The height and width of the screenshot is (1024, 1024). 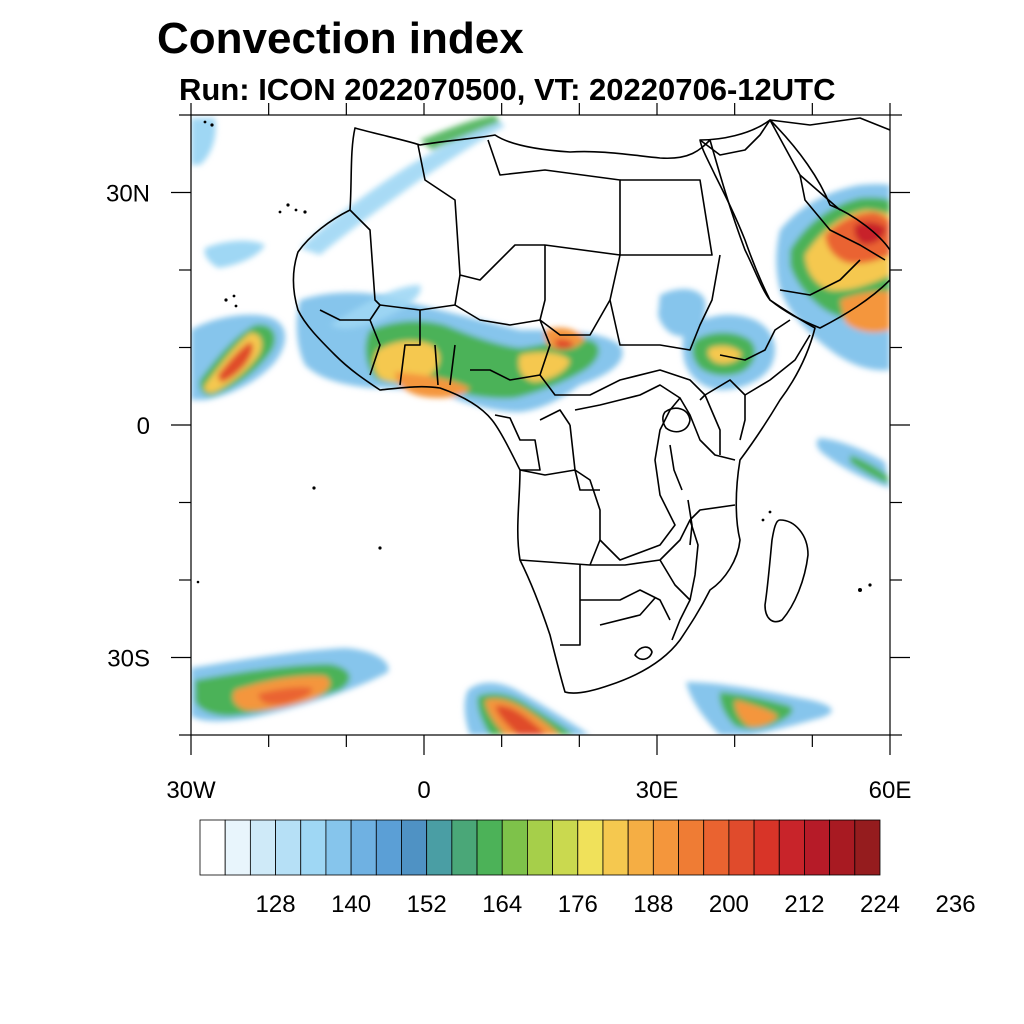 What do you see at coordinates (676, 420) in the screenshot?
I see `border-lake-victoria` at bounding box center [676, 420].